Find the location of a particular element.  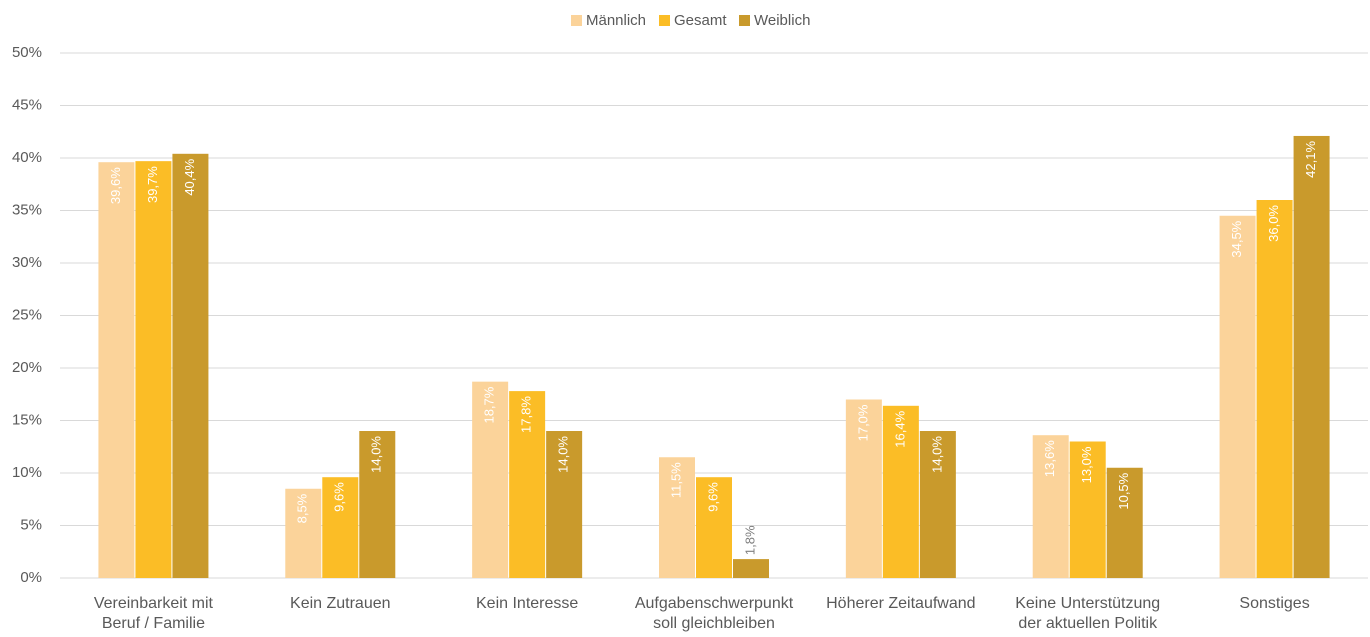

x-tick-label: Sonstiges is located at coordinates (1274, 603).